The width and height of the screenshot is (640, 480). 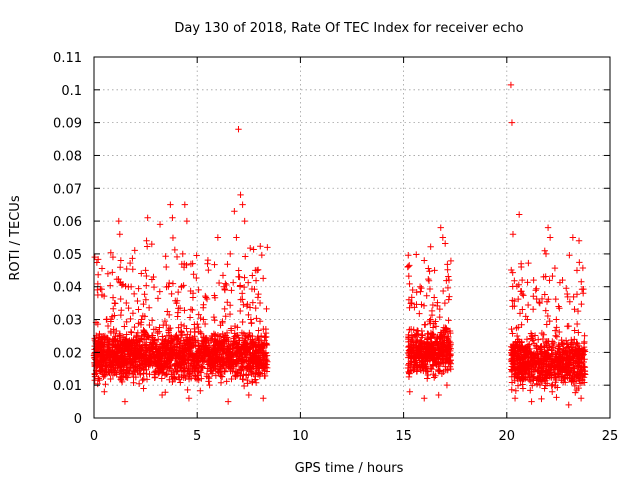 I want to click on y-tick-label: 0.11, so click(x=67, y=58).